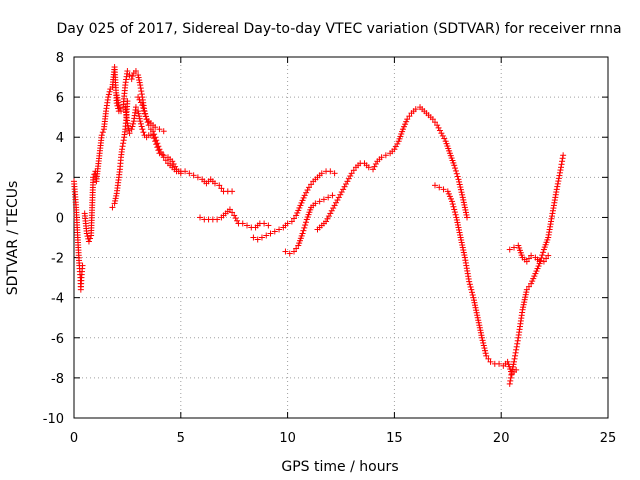 This screenshot has height=480, width=640. Describe the element at coordinates (60, 178) in the screenshot. I see `y-tick-label: 2` at that location.